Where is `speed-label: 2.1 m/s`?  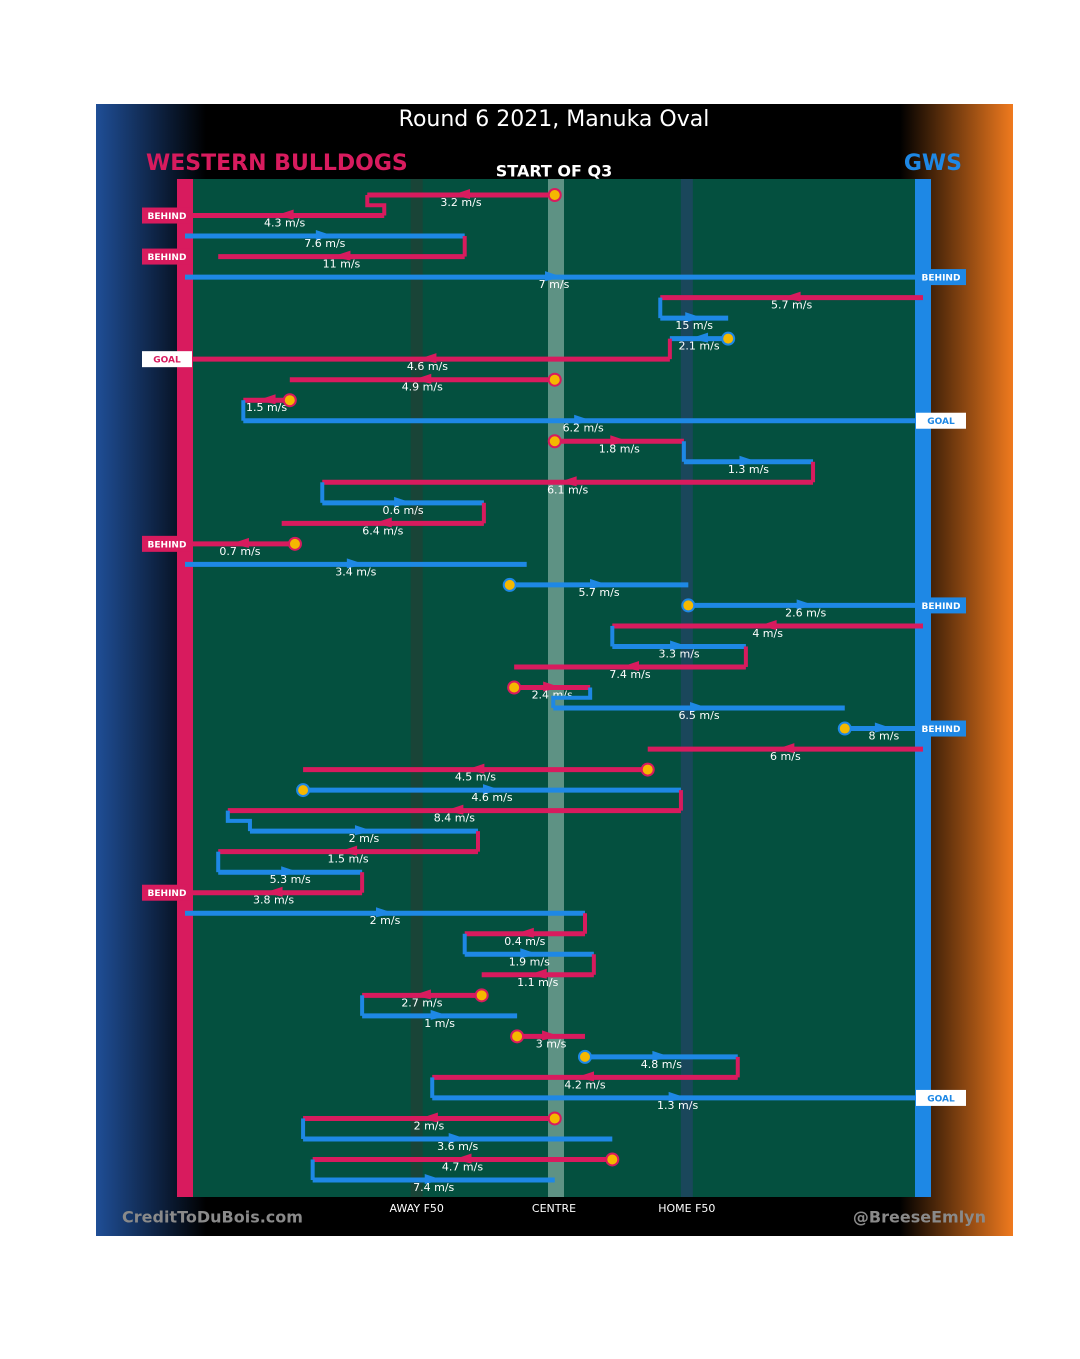 speed-label: 2.1 m/s is located at coordinates (698, 346).